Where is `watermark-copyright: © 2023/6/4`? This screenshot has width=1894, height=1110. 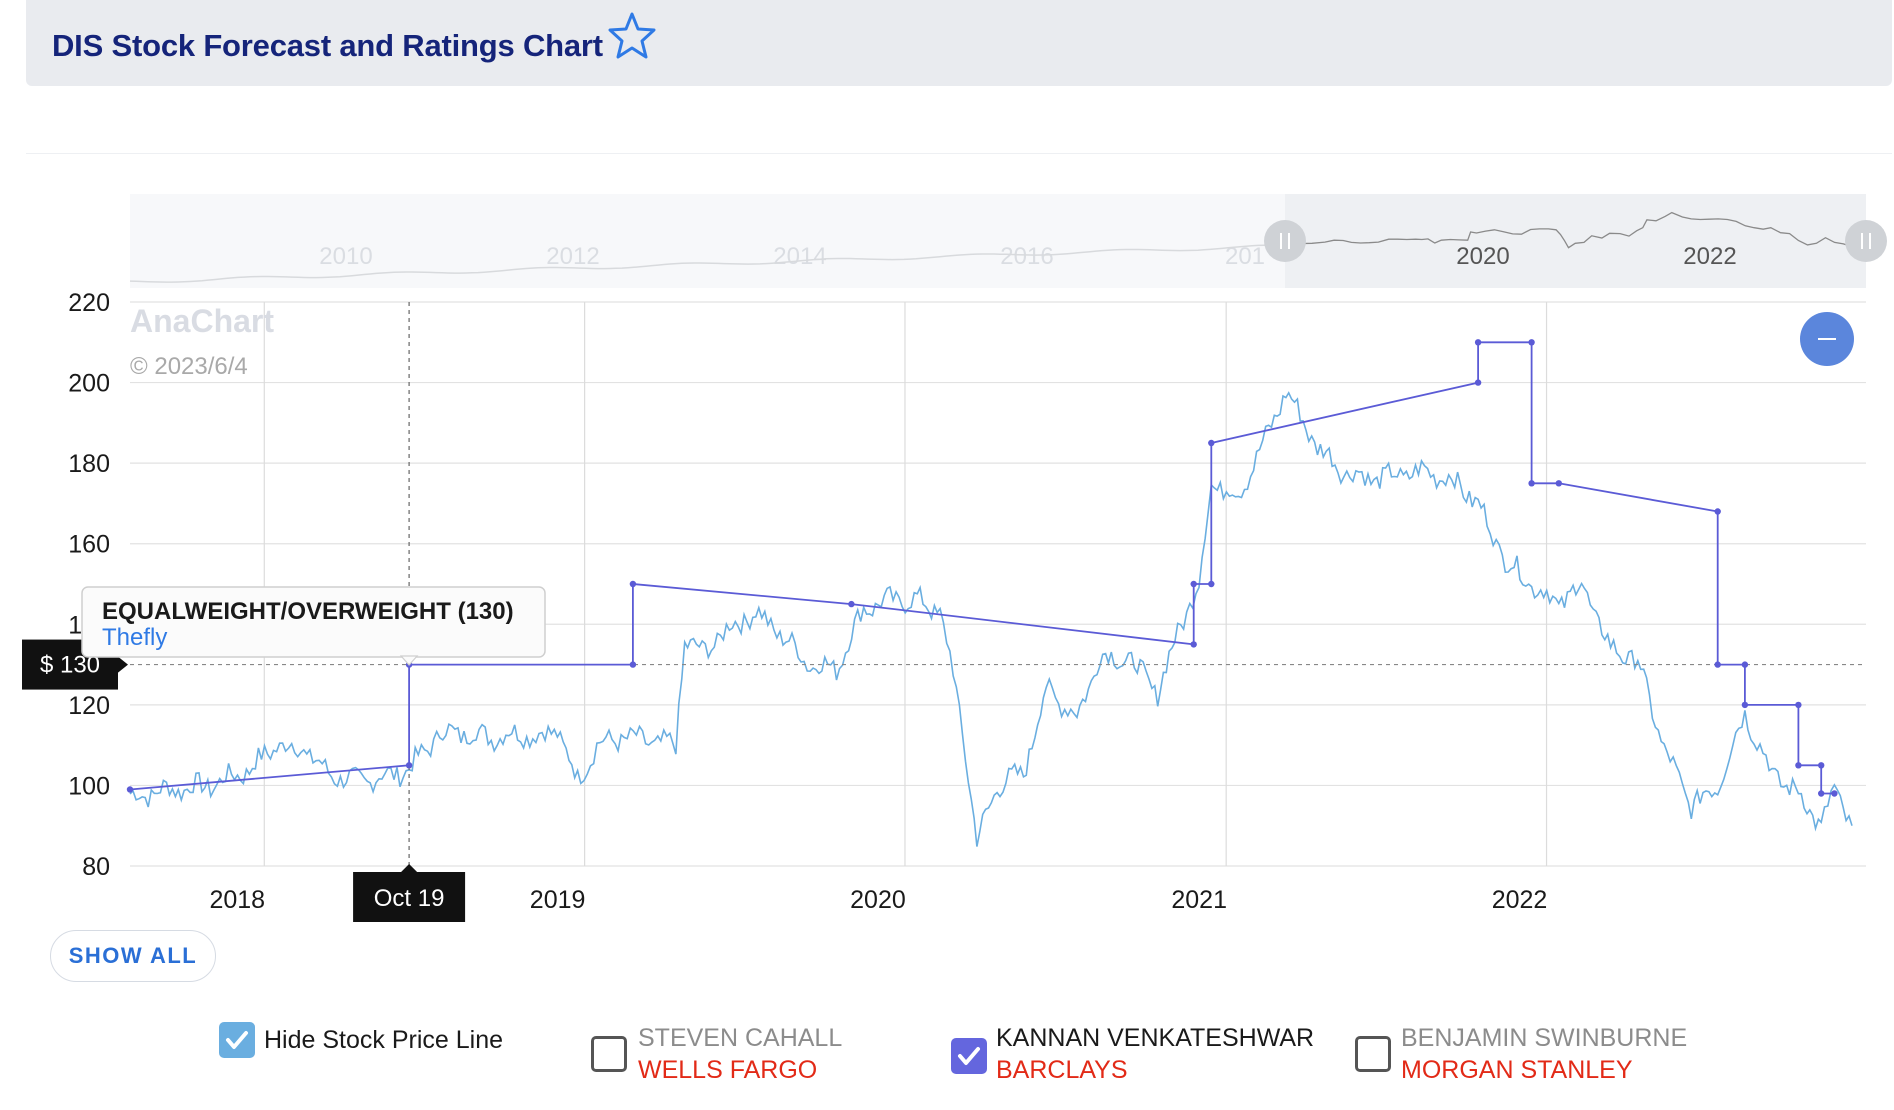
watermark-copyright: © 2023/6/4 is located at coordinates (189, 366).